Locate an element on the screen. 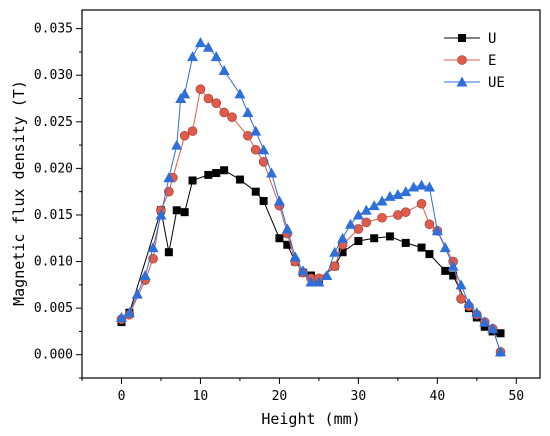 This screenshot has height=436, width=550. y-tick-label: 0.025 is located at coordinates (53, 122).